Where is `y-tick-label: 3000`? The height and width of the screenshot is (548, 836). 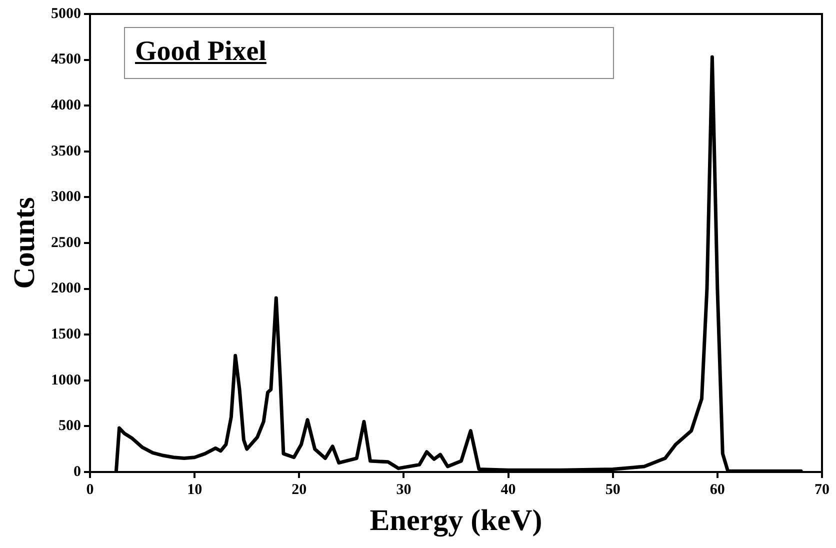
y-tick-label: 3000 is located at coordinates (66, 197).